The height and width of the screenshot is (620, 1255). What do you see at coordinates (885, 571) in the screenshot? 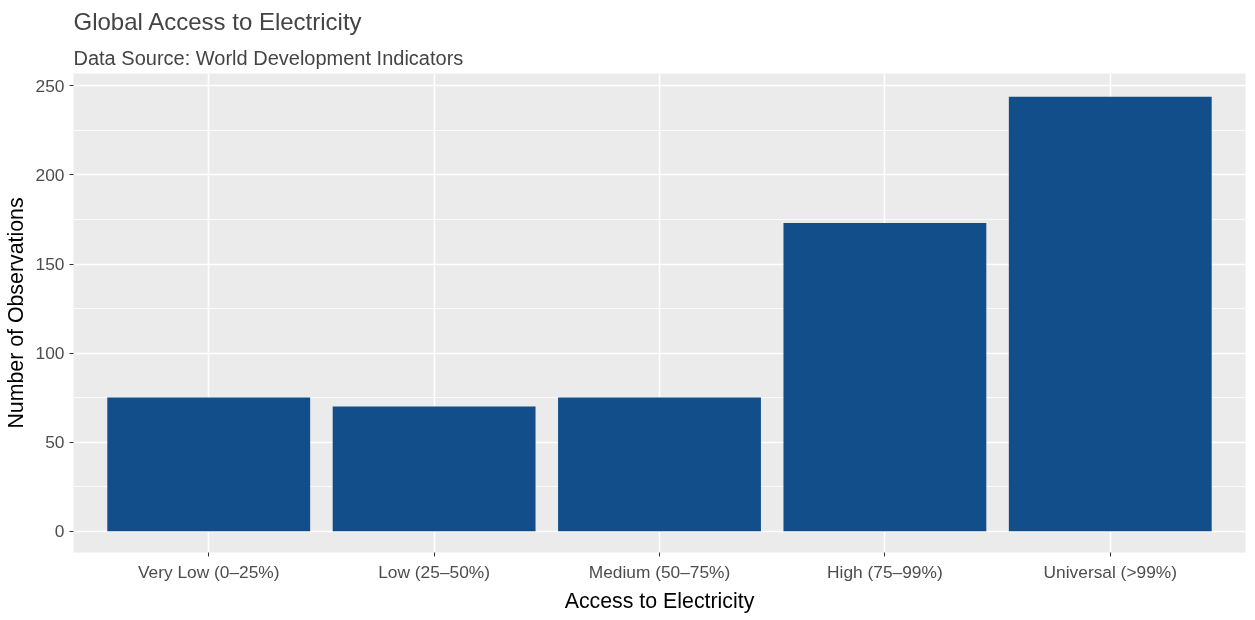
I see `x-tick-label: High (75–99%)` at bounding box center [885, 571].